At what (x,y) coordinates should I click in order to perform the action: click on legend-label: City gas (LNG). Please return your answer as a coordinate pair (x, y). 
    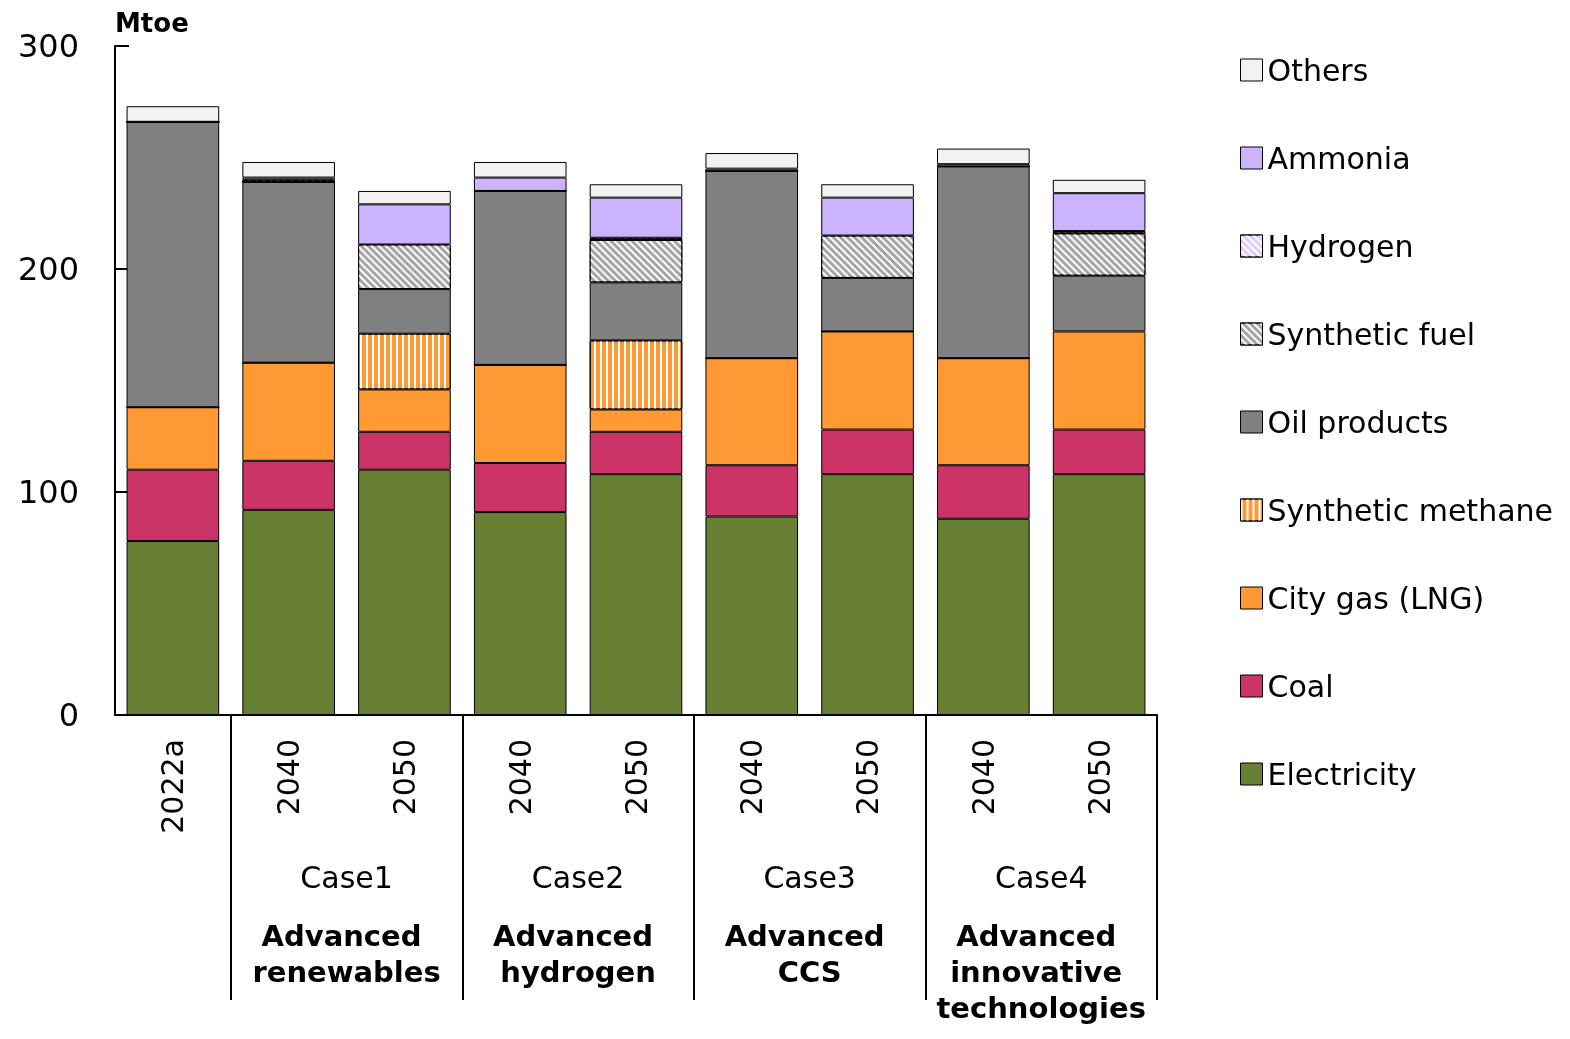
    Looking at the image, I should click on (1376, 598).